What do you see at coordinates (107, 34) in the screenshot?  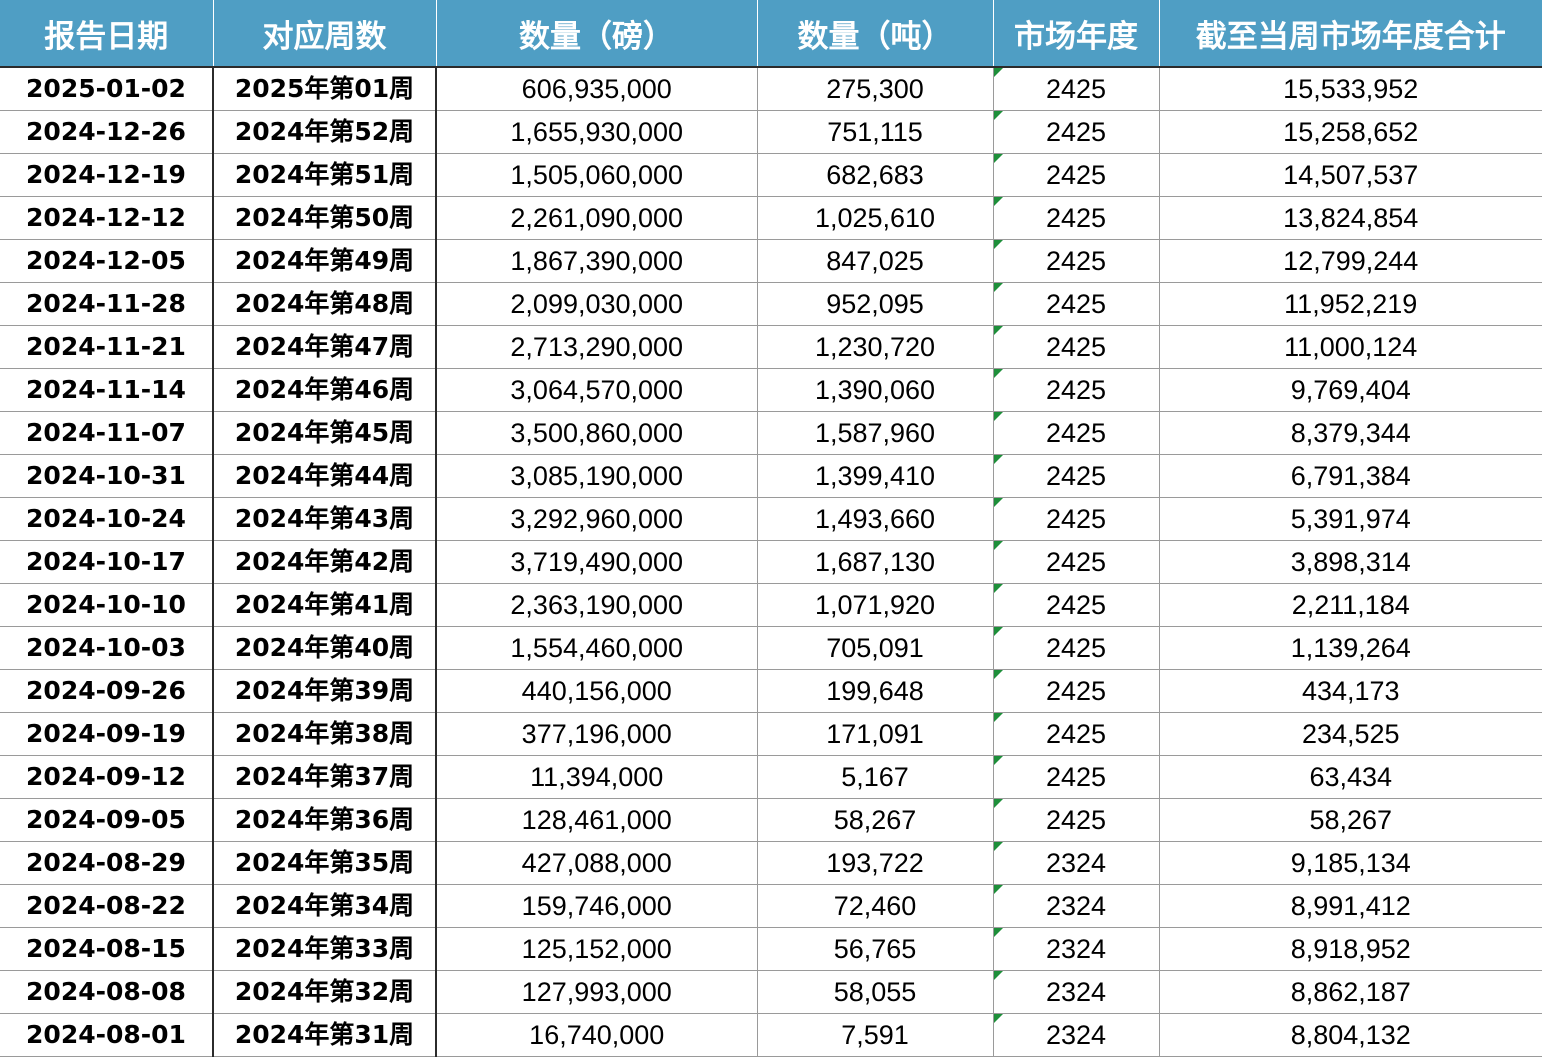 I see `header-report-date: 报告日期` at bounding box center [107, 34].